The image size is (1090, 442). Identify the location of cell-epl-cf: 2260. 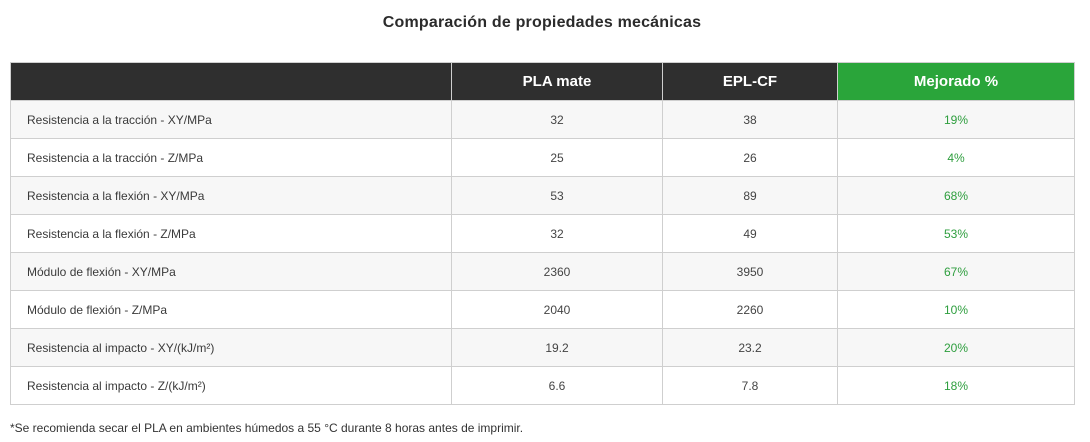
(750, 309).